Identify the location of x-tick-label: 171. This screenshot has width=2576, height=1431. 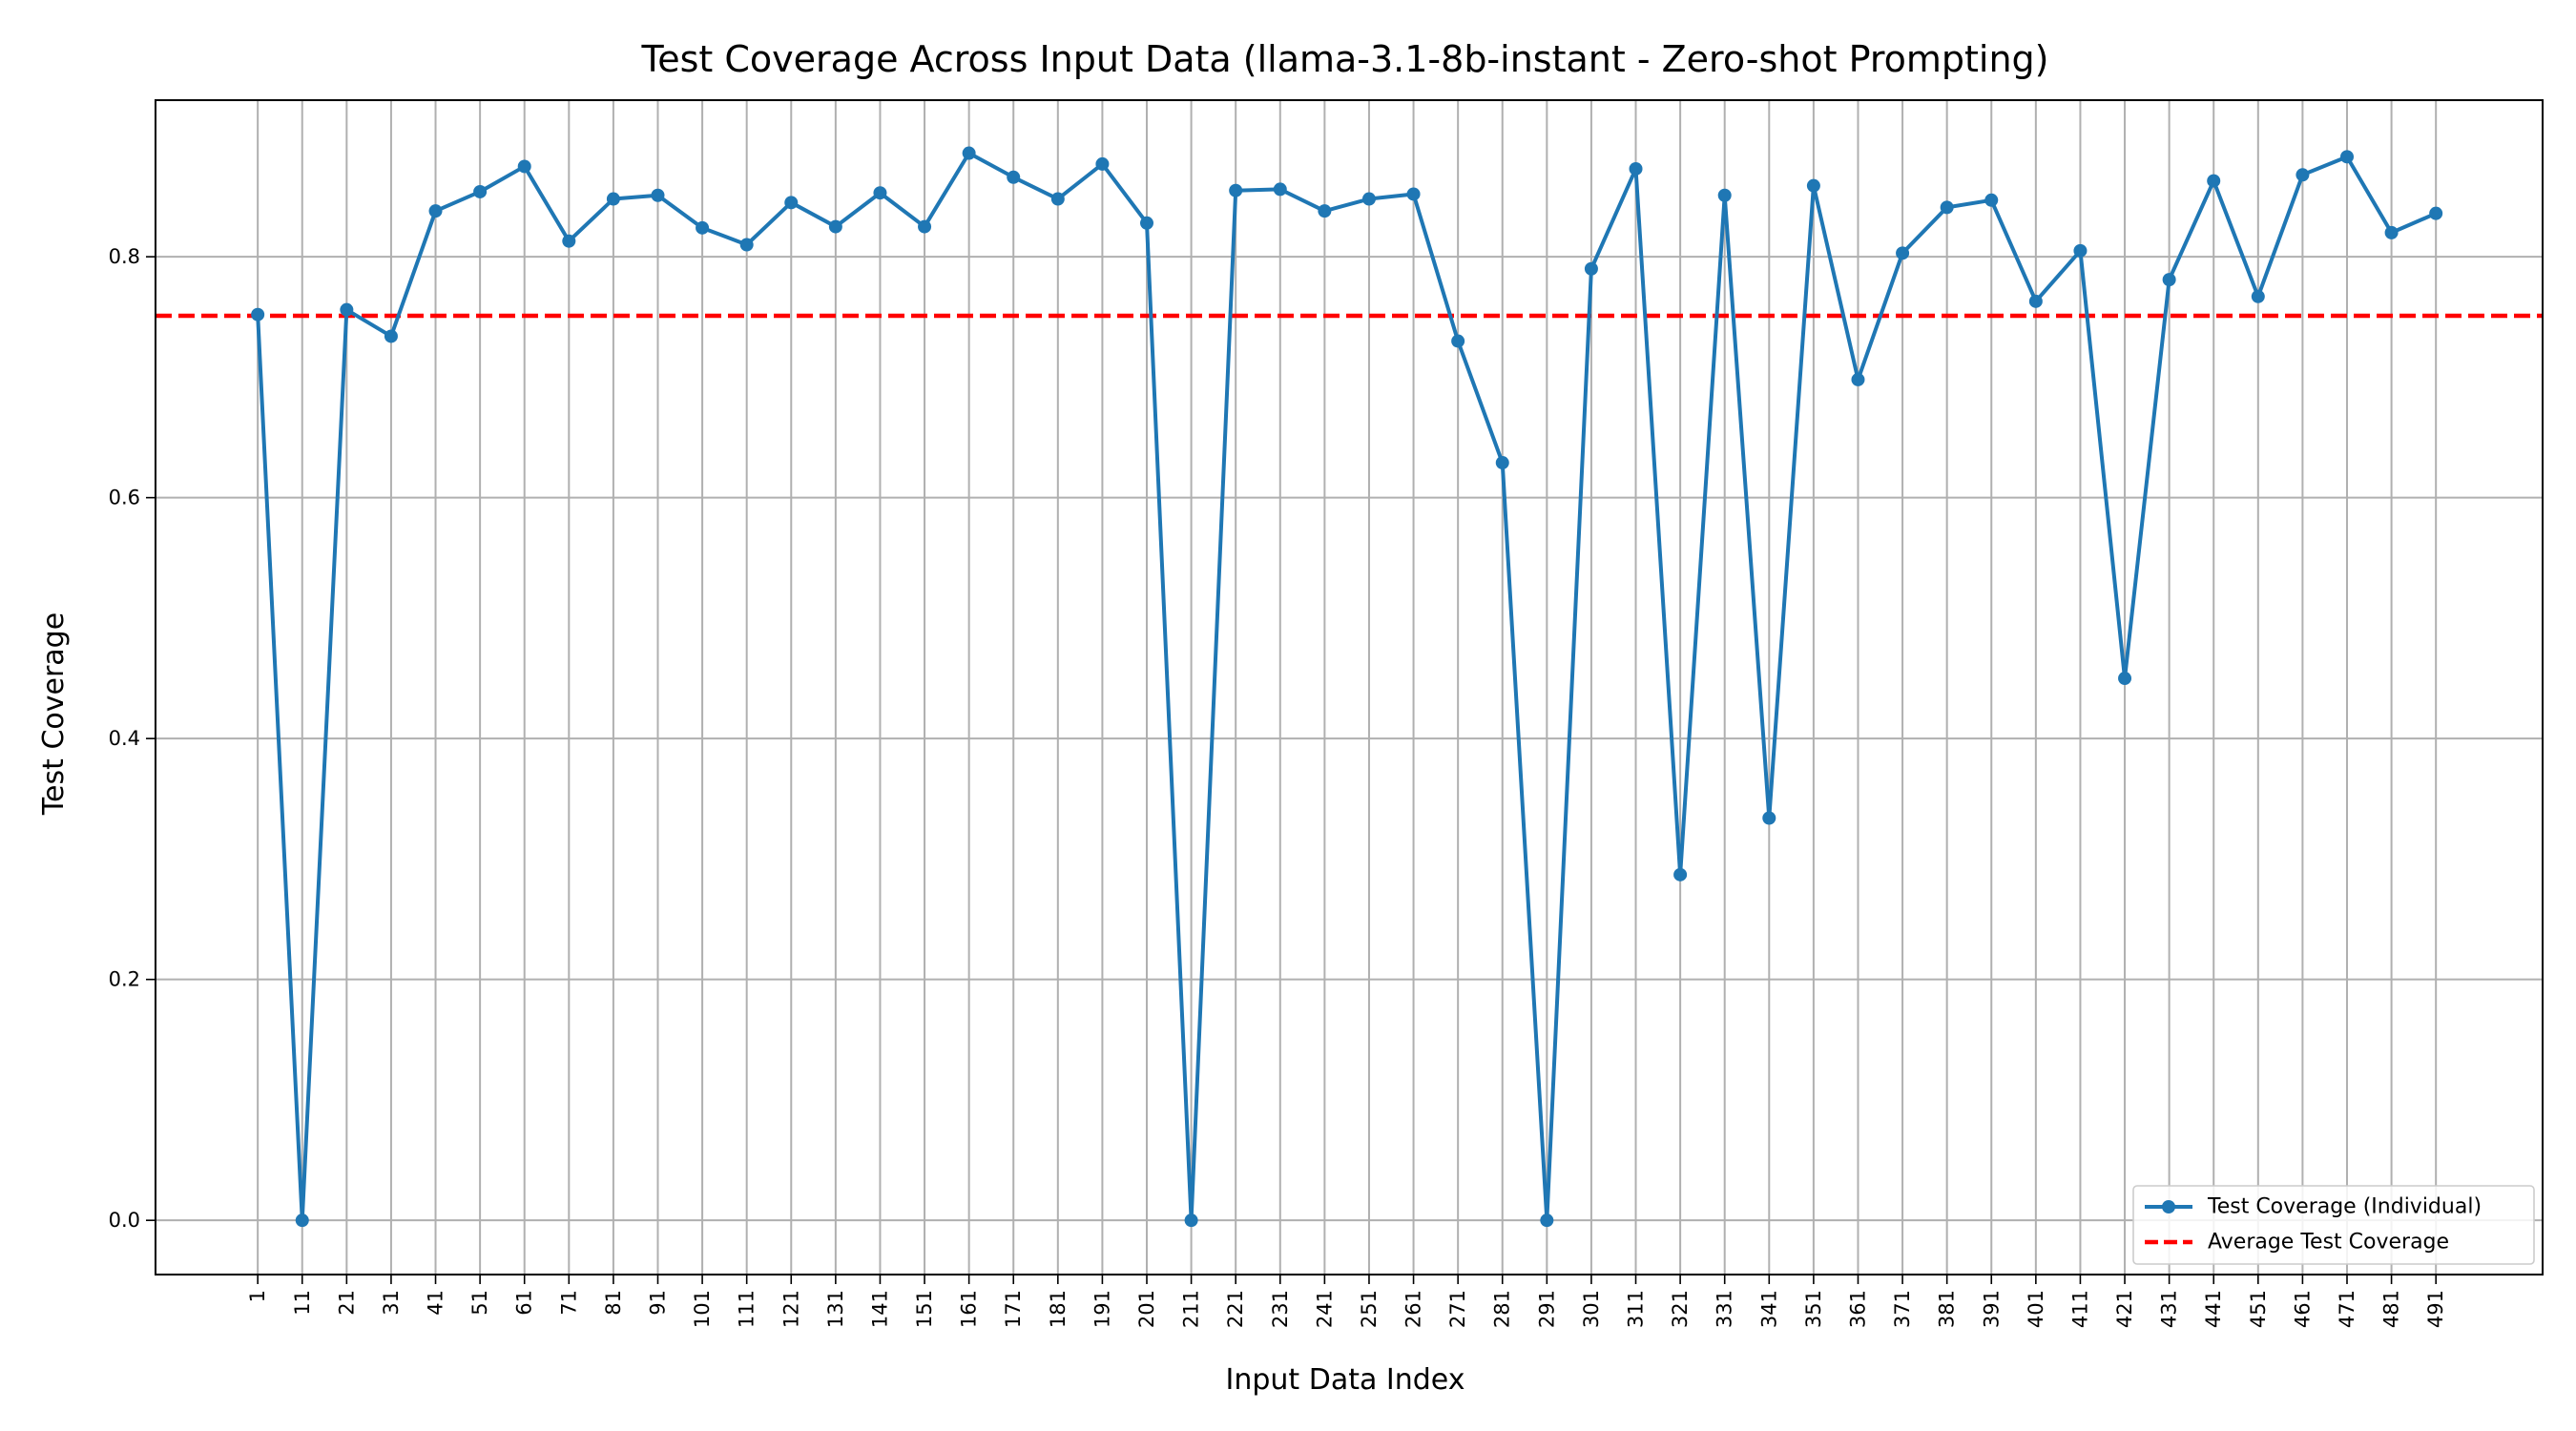
(1013, 1309).